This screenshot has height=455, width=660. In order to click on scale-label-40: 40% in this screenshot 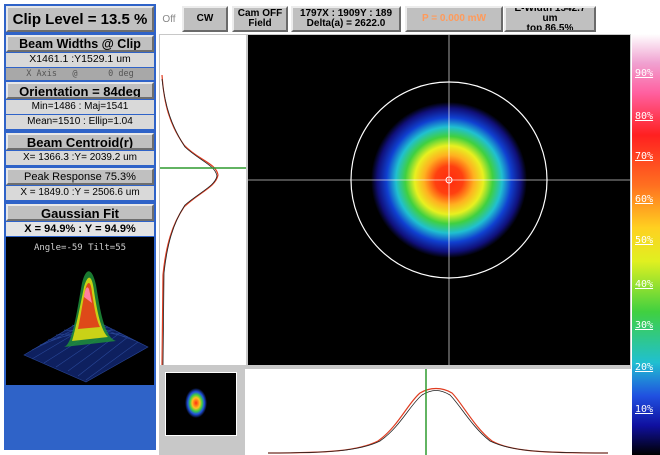, I will do `click(644, 284)`.